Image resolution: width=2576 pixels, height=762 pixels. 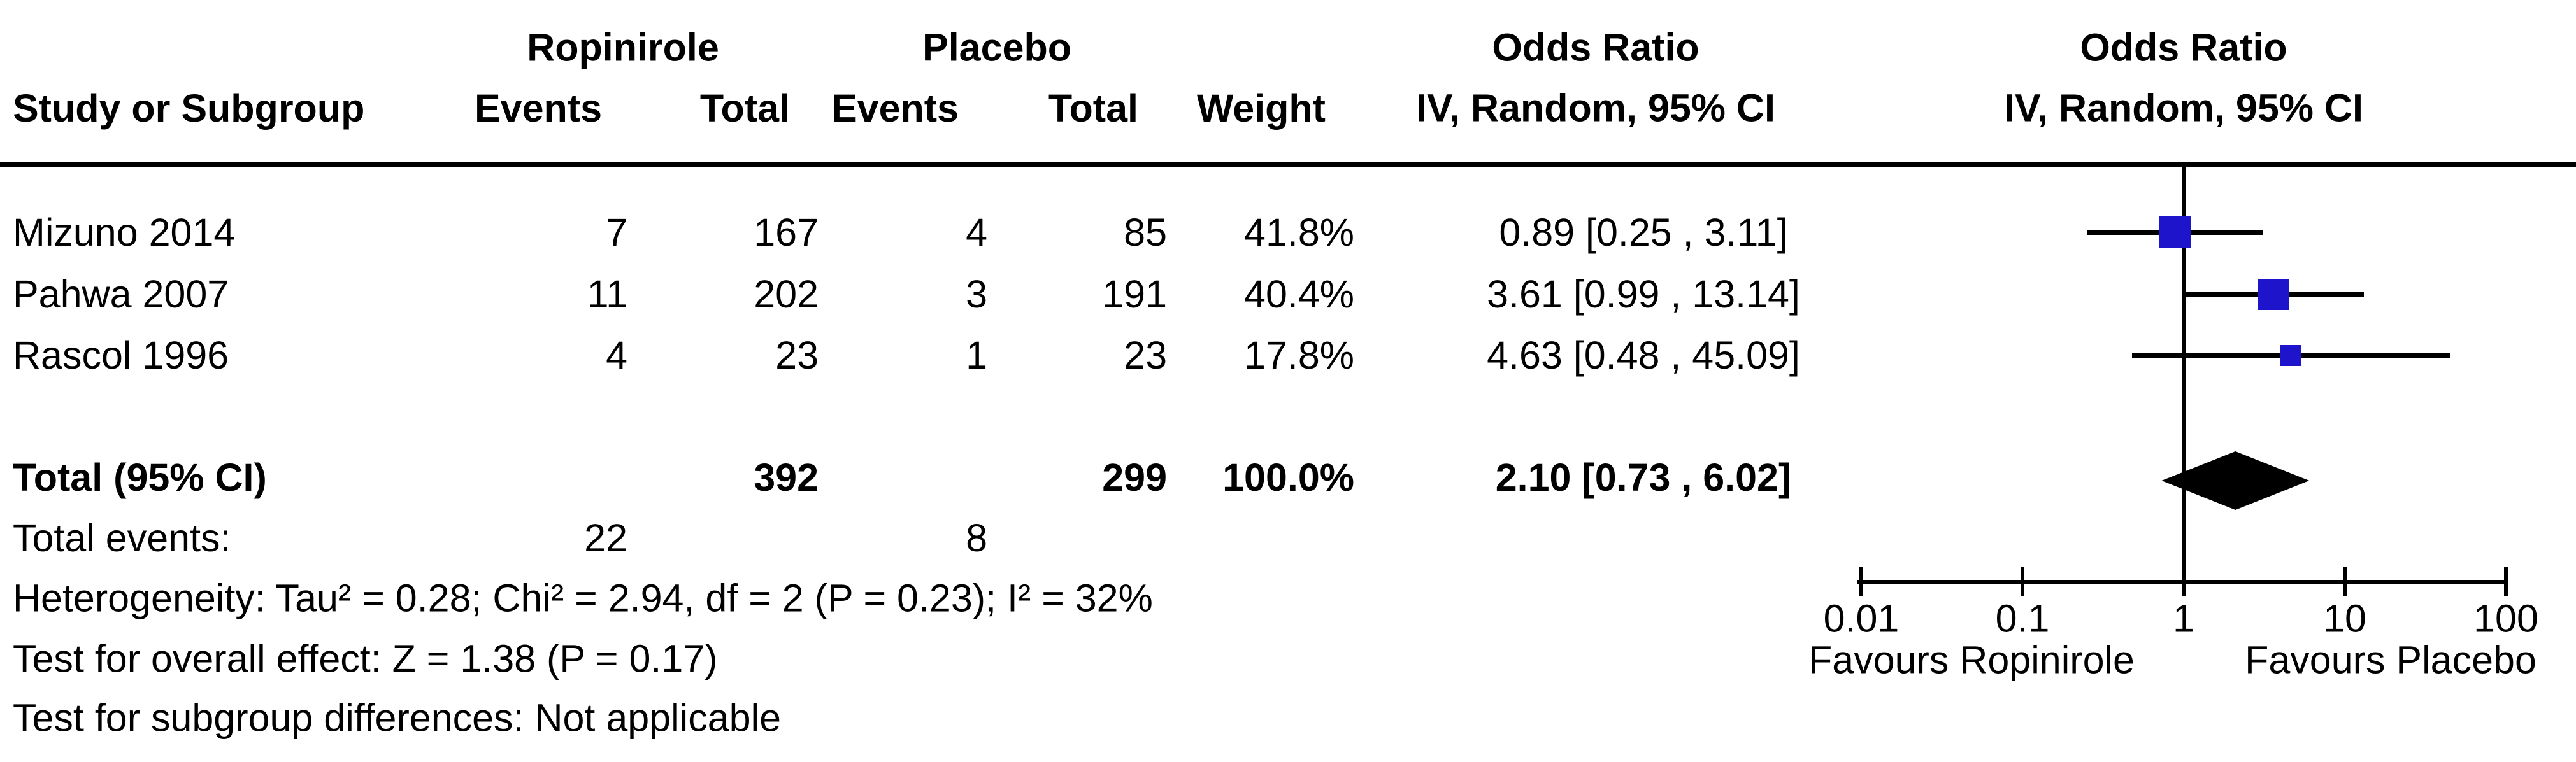 What do you see at coordinates (977, 294) in the screenshot?
I see `events-plac: 3` at bounding box center [977, 294].